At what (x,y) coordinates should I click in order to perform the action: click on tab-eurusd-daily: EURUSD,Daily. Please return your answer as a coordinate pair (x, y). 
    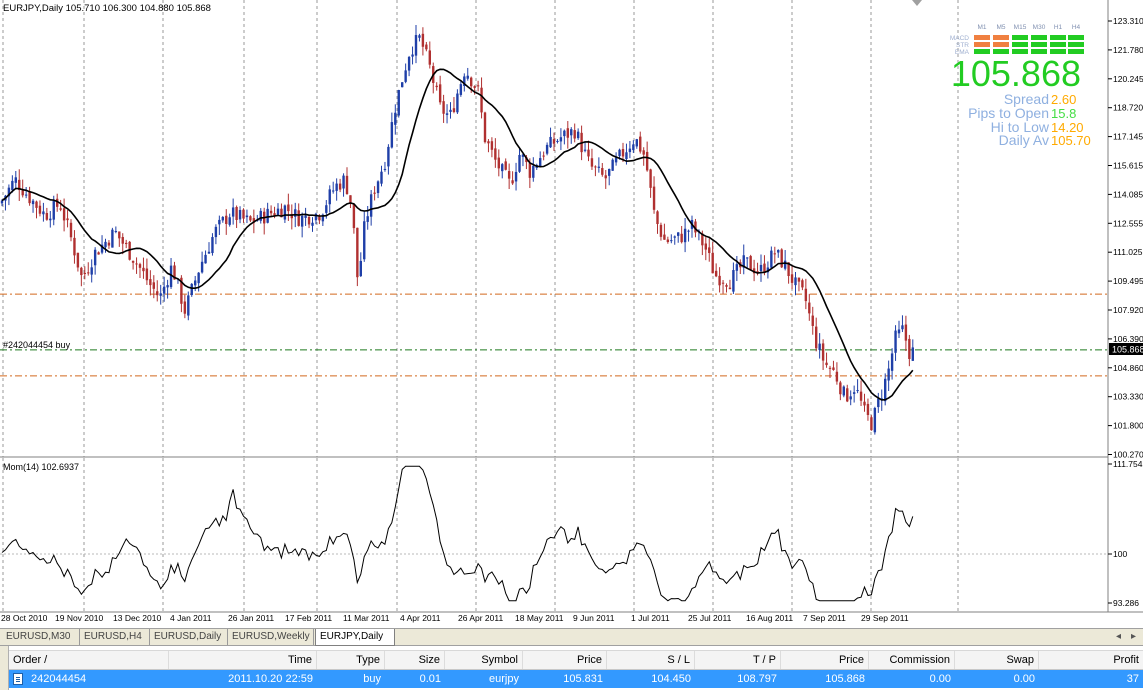
    Looking at the image, I should click on (189, 637).